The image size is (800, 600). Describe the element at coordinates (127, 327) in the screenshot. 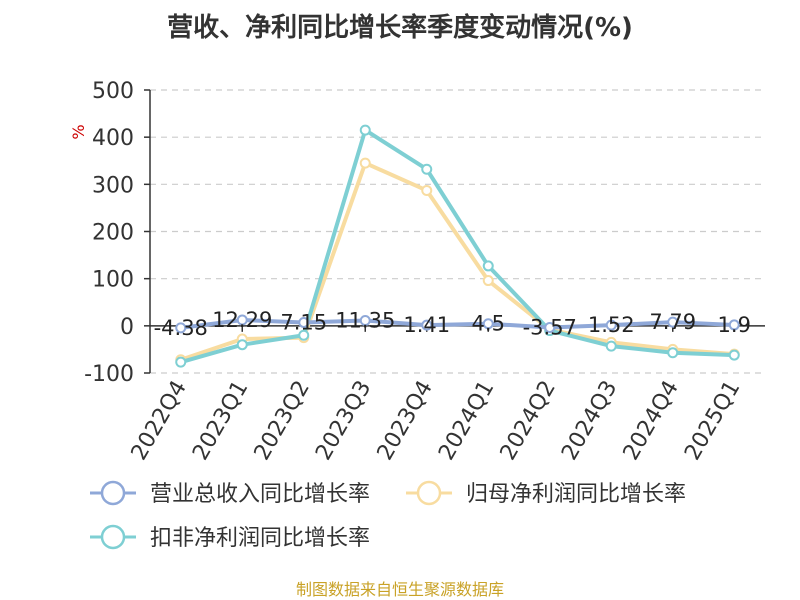

I see `y-tick-label: 0` at that location.